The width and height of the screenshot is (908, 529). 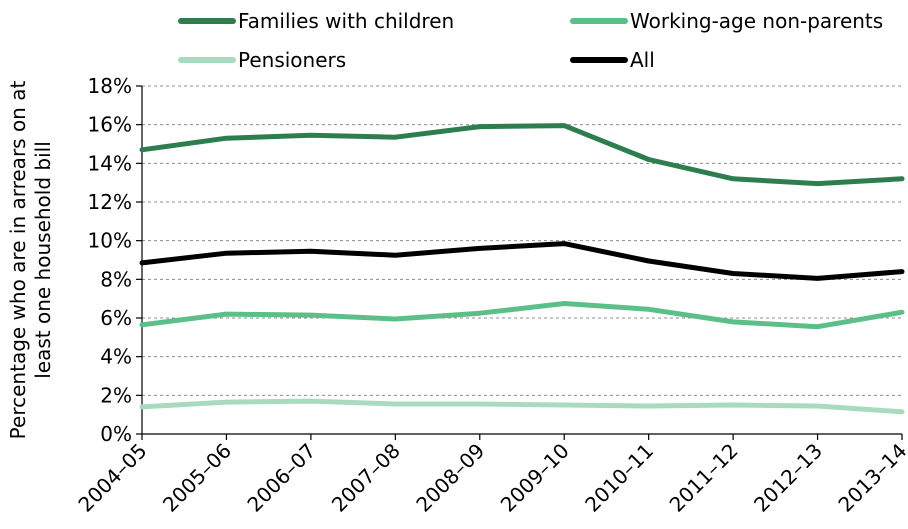 What do you see at coordinates (450, 478) in the screenshot?
I see `x-tick-label: 2008–09` at bounding box center [450, 478].